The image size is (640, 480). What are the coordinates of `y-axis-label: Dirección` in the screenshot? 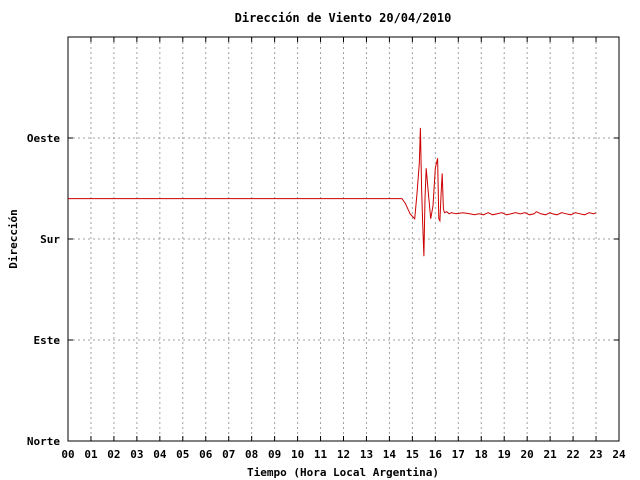 It's located at (13, 239).